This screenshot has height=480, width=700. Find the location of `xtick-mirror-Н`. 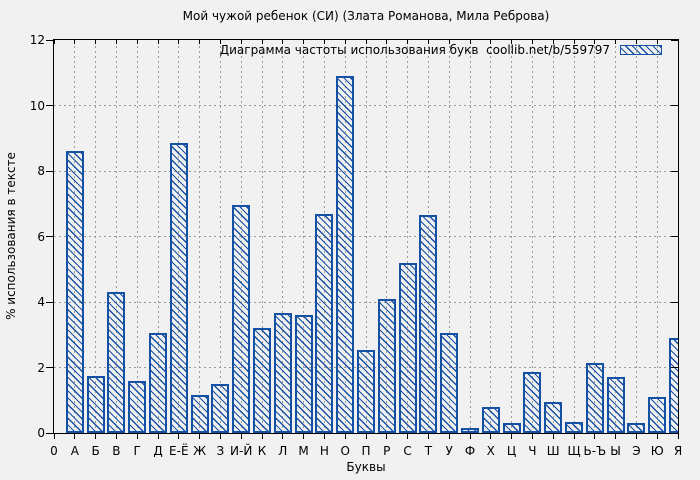

xtick-mirror-Н is located at coordinates (324, 42).